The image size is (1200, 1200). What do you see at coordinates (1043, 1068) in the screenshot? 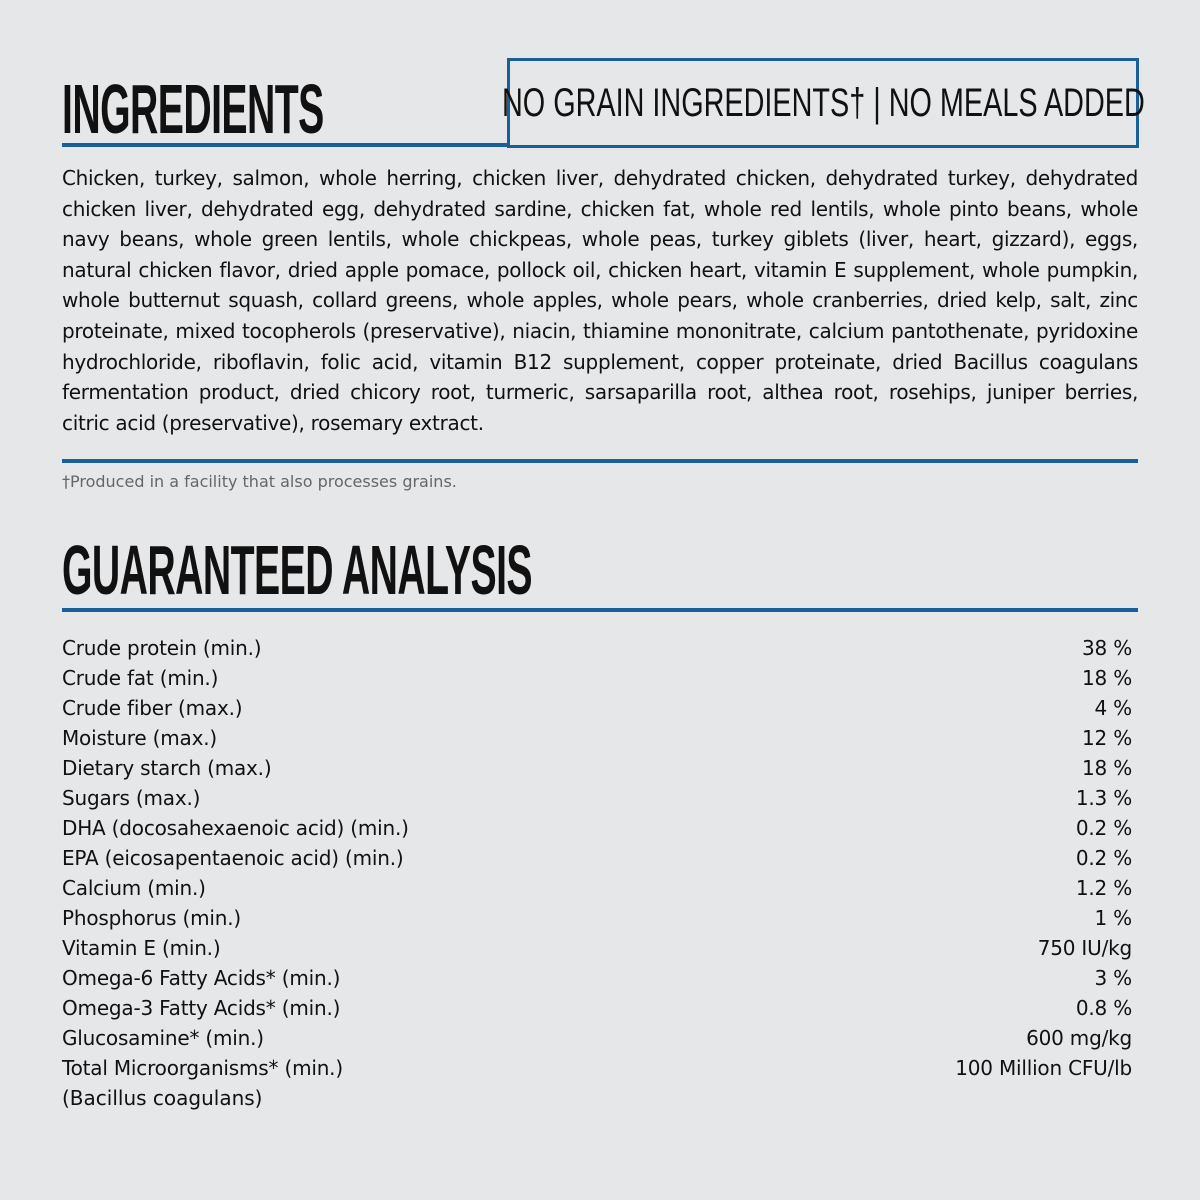
I see `nutrient-value: 100 Million CFU/lb` at bounding box center [1043, 1068].